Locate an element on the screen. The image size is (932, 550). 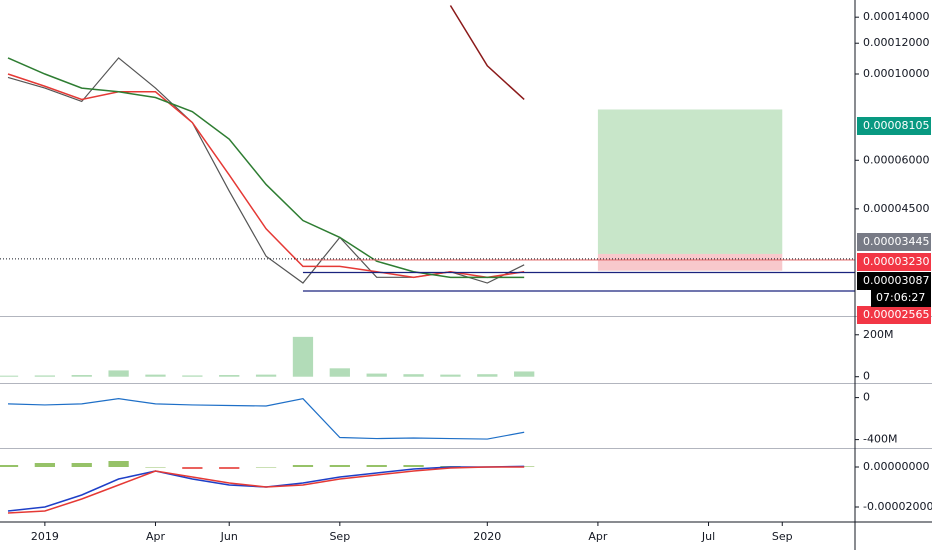
y-tick-label: 0.00010000 is located at coordinates (896, 73).